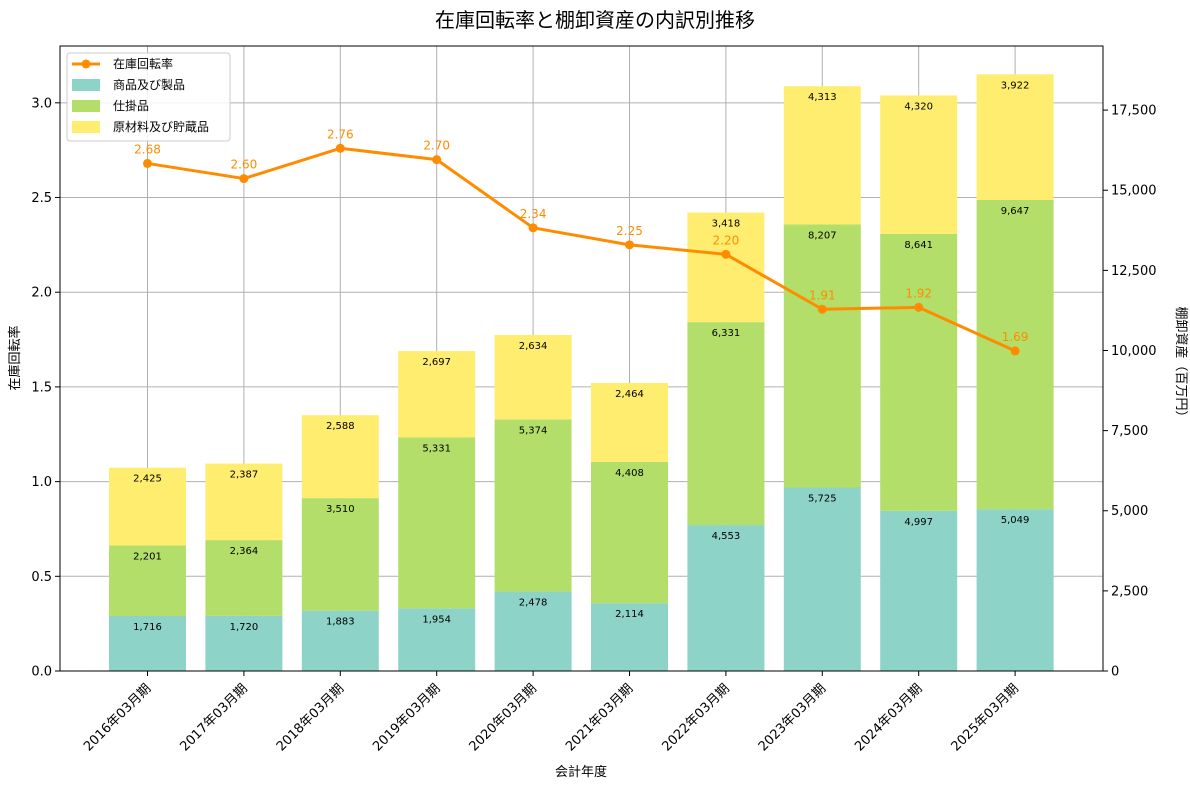 The width and height of the screenshot is (1190, 789). I want to click on bar-value-label: 4,408, so click(629, 473).